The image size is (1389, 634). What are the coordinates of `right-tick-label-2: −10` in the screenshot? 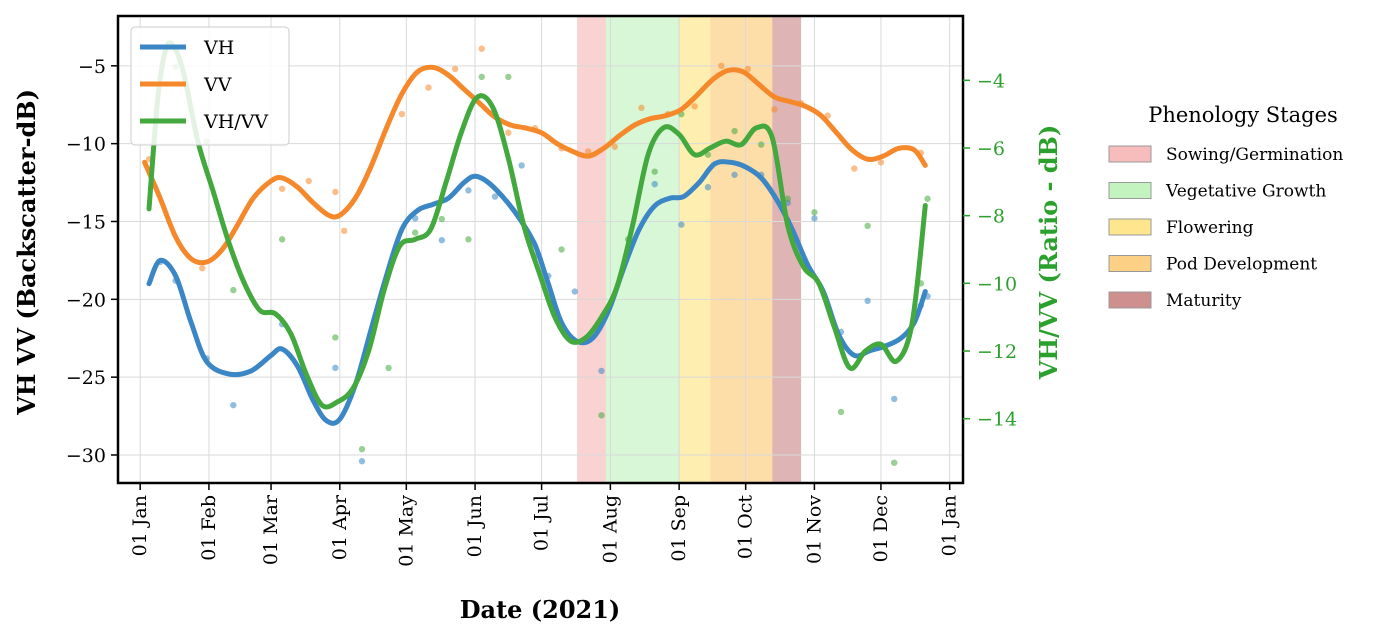 It's located at (997, 284).